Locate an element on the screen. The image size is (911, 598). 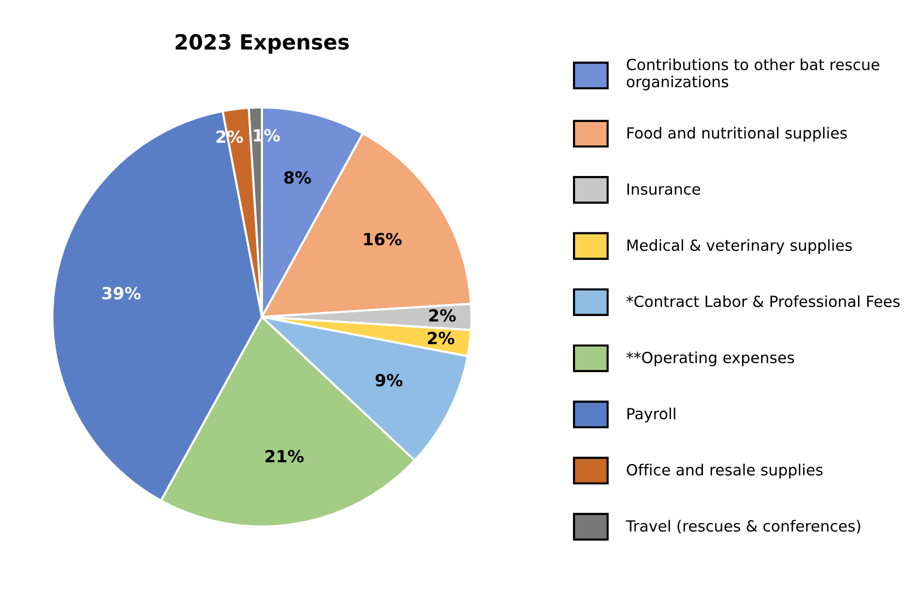
chart-title: 2023 Expenses is located at coordinates (262, 44).